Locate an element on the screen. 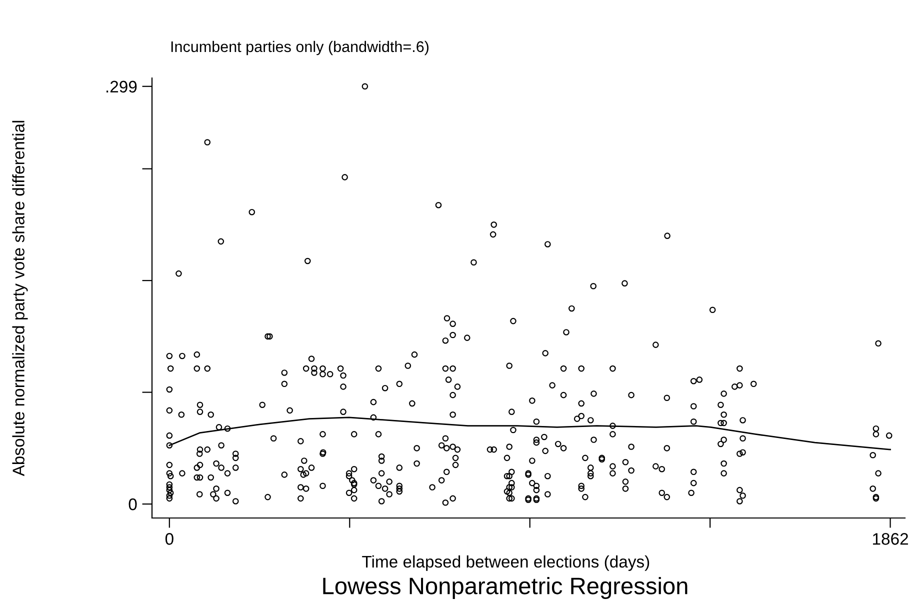 This screenshot has width=917, height=608. y-tick-label: .299 is located at coordinates (121, 86).